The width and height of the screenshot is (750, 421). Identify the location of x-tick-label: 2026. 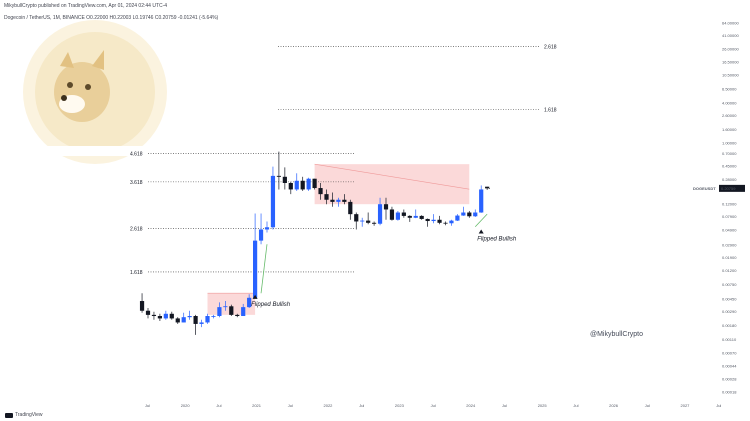
(614, 405).